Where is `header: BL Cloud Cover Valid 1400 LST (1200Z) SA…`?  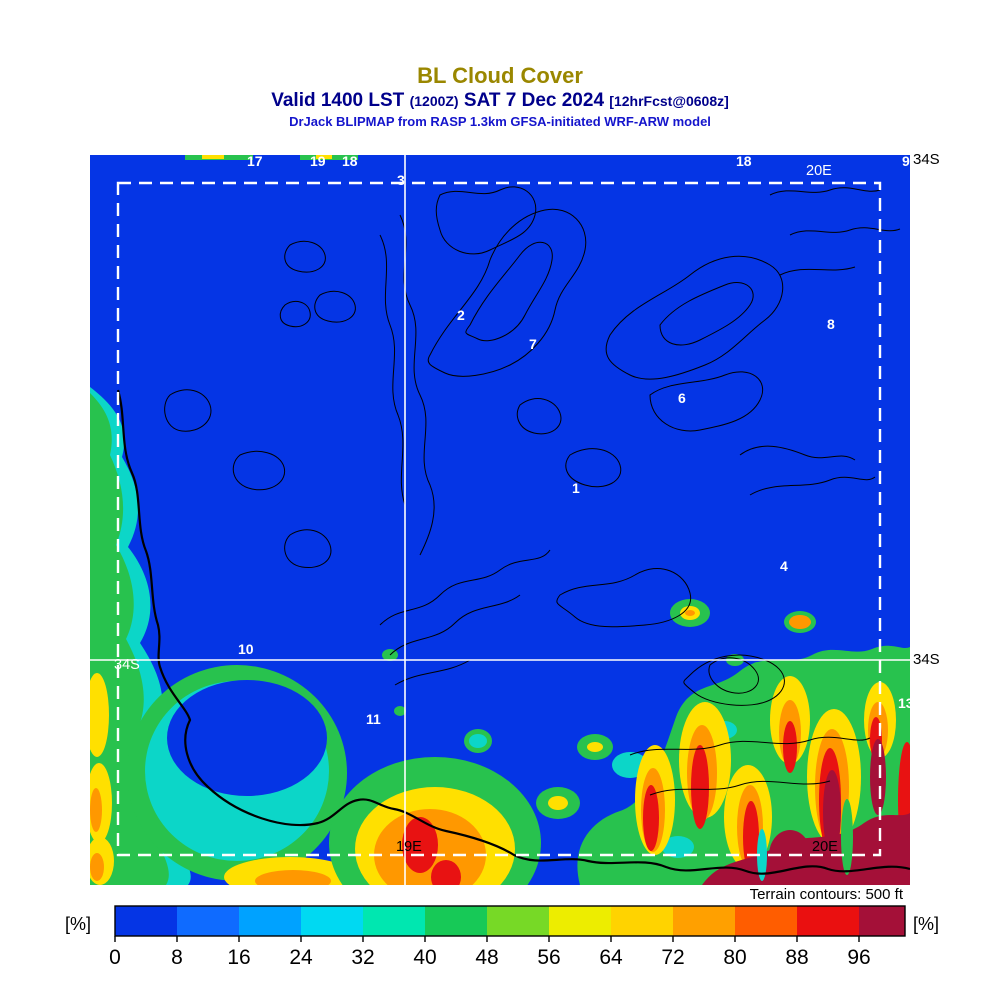
header: BL Cloud Cover Valid 1400 LST (1200Z) SA… is located at coordinates (500, 96).